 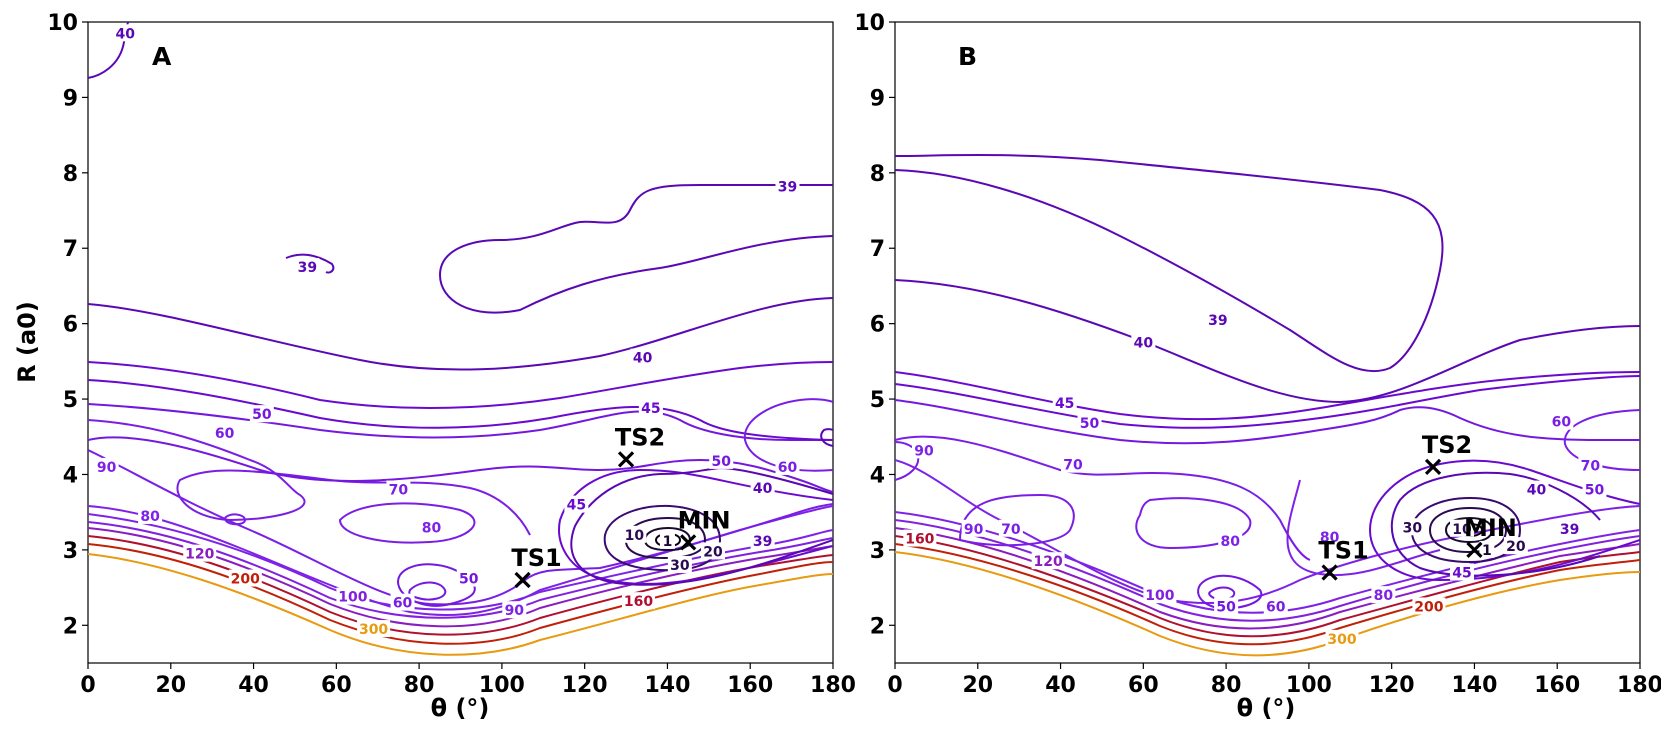 What do you see at coordinates (667, 685) in the screenshot?
I see `x-tick-label: 140` at bounding box center [667, 685].